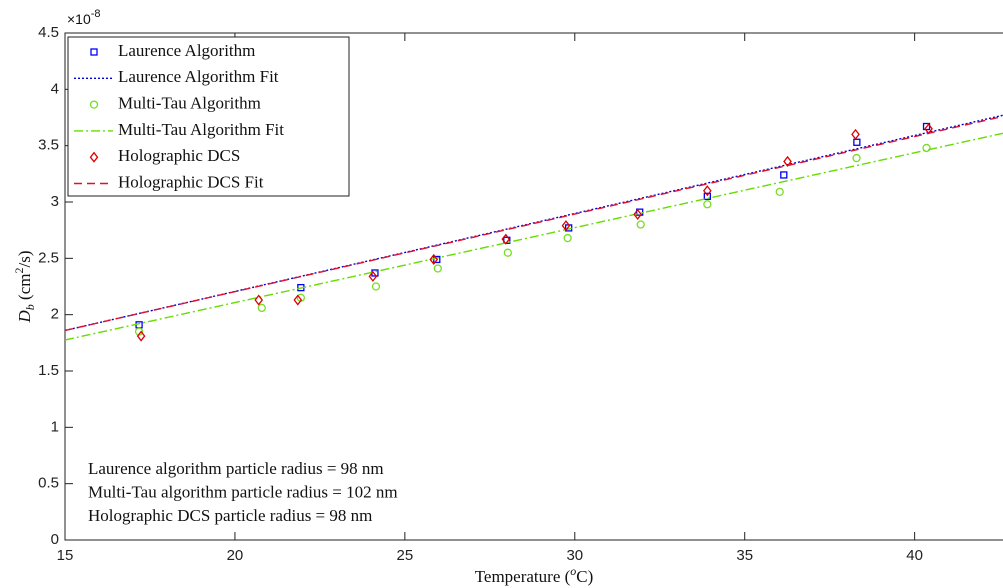 Image resolution: width=1003 pixels, height=588 pixels. What do you see at coordinates (96, 14) in the screenshot?
I see `multiplier-exponent: -8` at bounding box center [96, 14].